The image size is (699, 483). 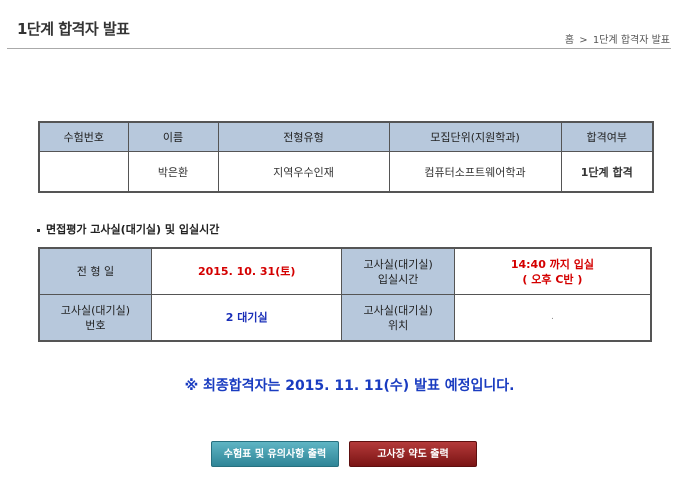 What do you see at coordinates (95, 271) in the screenshot?
I see `exam-date-label: 전 형 일` at bounding box center [95, 271].